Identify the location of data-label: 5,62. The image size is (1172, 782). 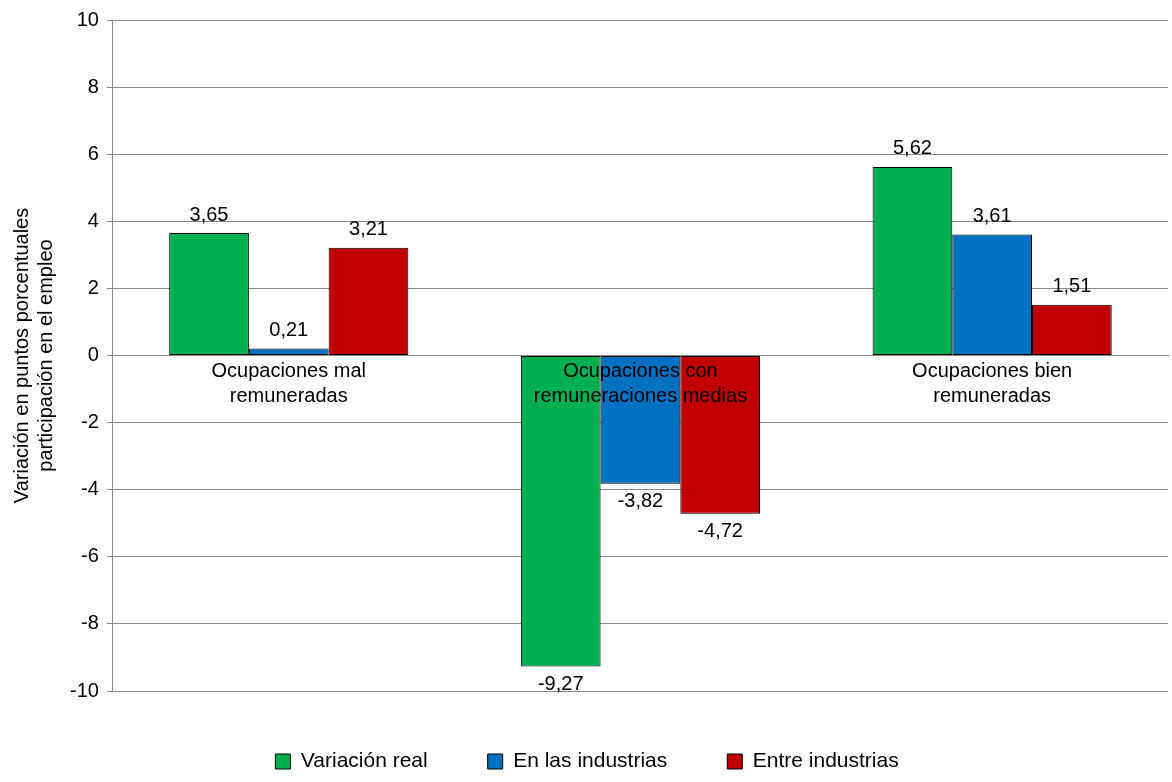
(912, 147).